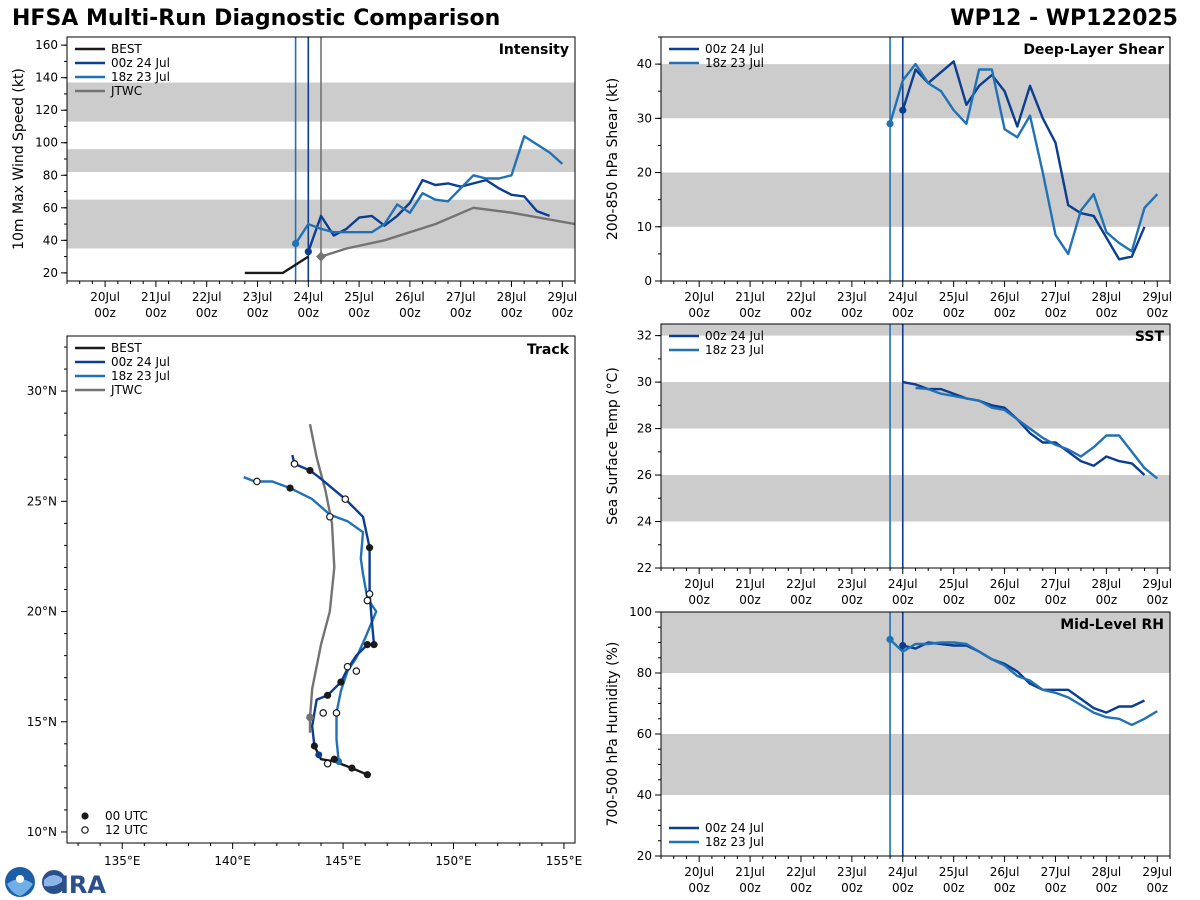 Image resolution: width=1200 pixels, height=900 pixels. Describe the element at coordinates (644, 734) in the screenshot. I see `y-tick-label: 60` at that location.